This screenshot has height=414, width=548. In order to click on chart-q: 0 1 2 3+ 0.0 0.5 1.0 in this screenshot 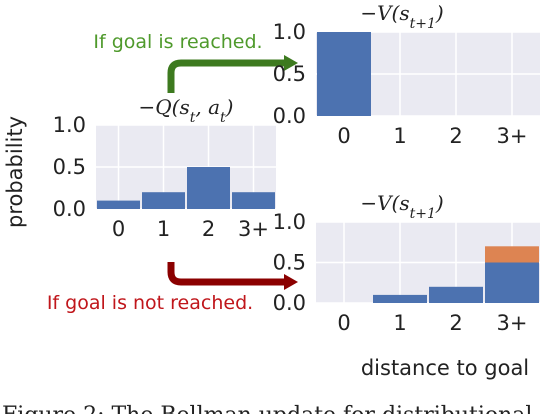, I will do `click(164, 177)`.